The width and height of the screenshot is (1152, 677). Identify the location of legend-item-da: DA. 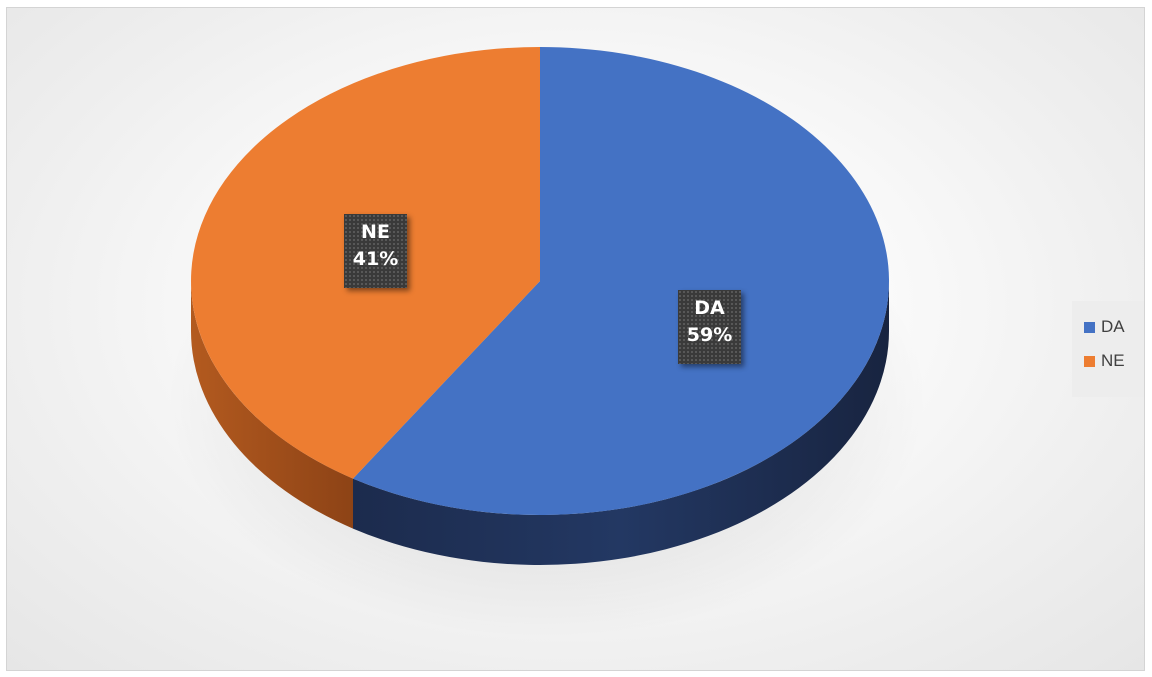
(1108, 327).